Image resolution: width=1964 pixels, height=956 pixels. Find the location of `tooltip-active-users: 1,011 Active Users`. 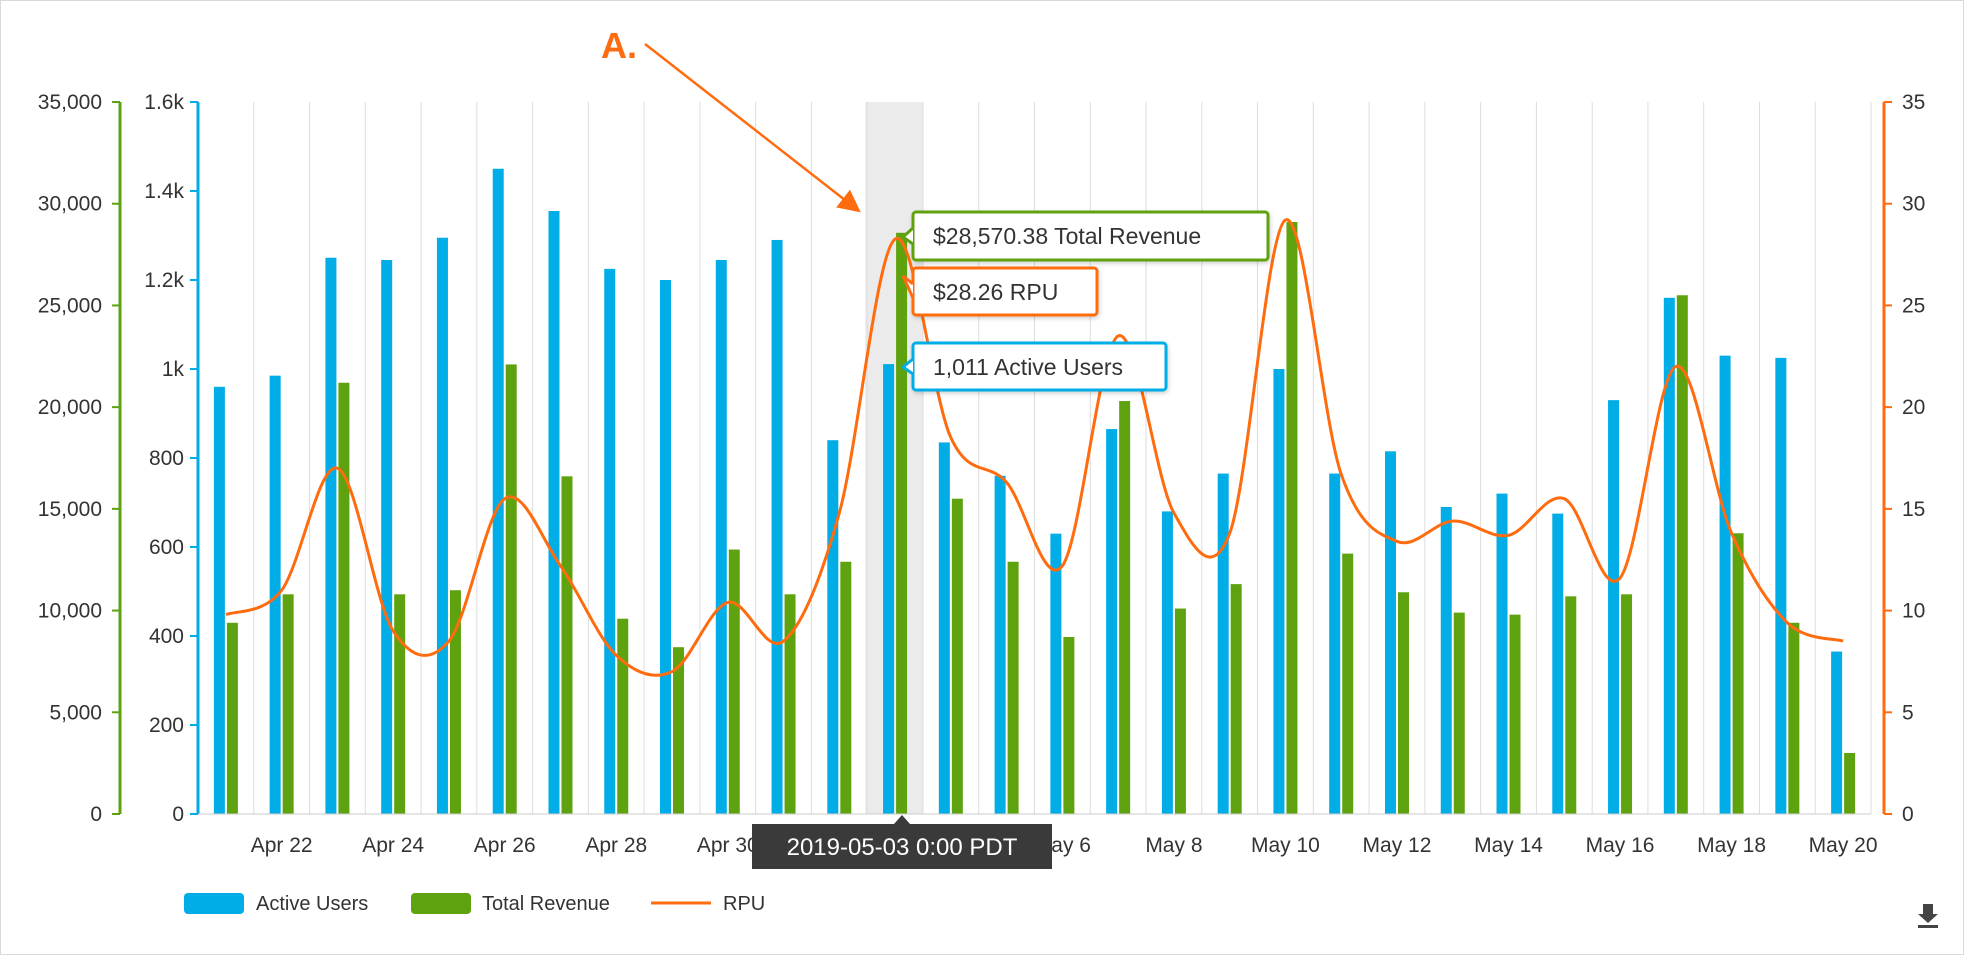

tooltip-active-users: 1,011 Active Users is located at coordinates (1034, 366).